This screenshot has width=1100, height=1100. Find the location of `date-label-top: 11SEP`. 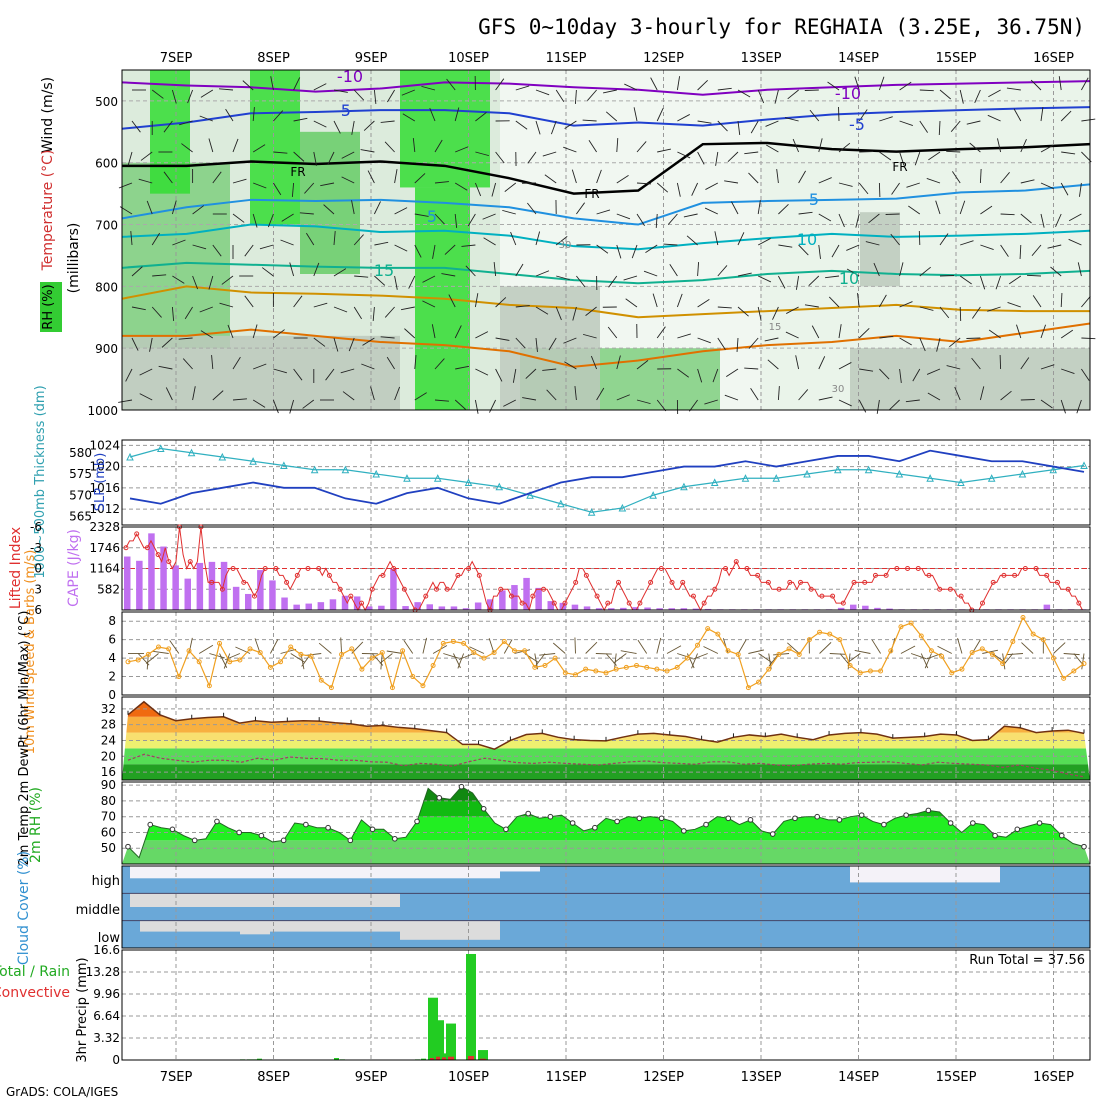

date-label-top: 11SEP is located at coordinates (566, 58).